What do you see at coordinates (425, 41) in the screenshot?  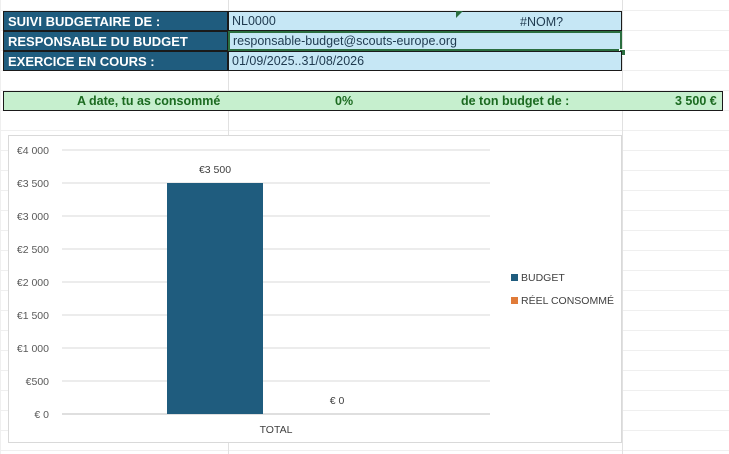 I see `value-responsable-email: responsable-budget@scouts-europe.org` at bounding box center [425, 41].